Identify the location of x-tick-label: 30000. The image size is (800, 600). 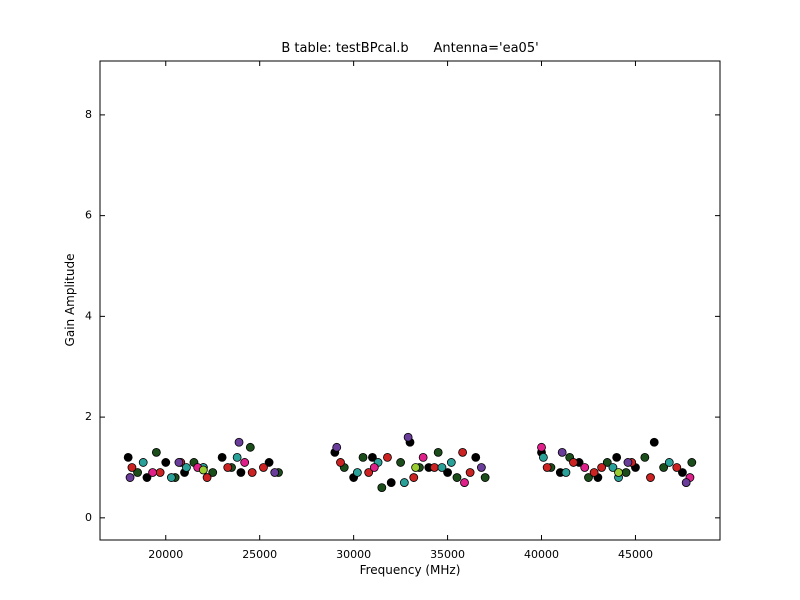
(353, 554).